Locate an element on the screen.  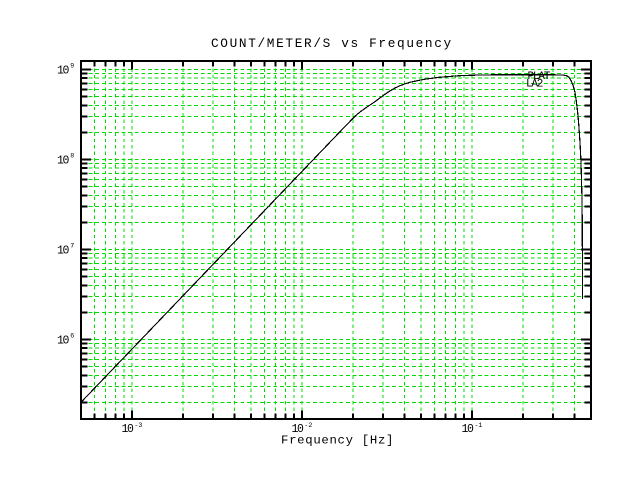
svg-text: 7 is located at coordinates (72, 246).